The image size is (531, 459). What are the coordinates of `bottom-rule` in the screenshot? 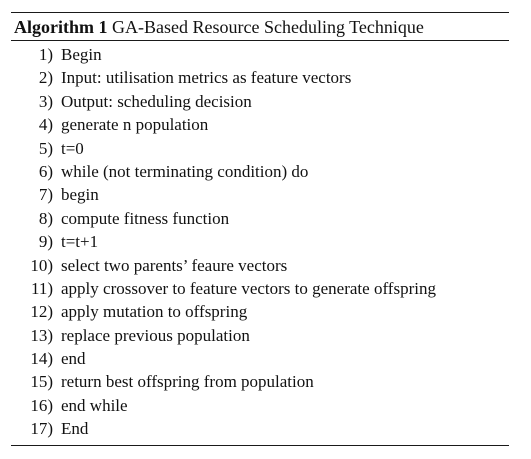 It's located at (260, 445).